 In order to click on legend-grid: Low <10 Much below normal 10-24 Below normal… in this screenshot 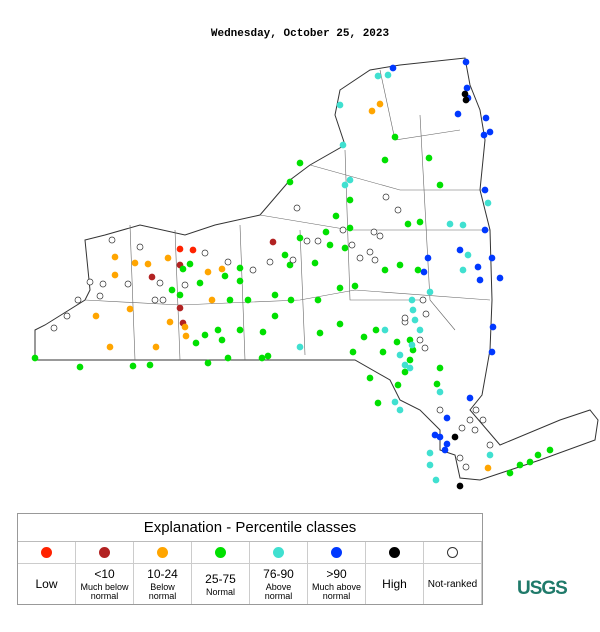, I will do `click(250, 573)`.